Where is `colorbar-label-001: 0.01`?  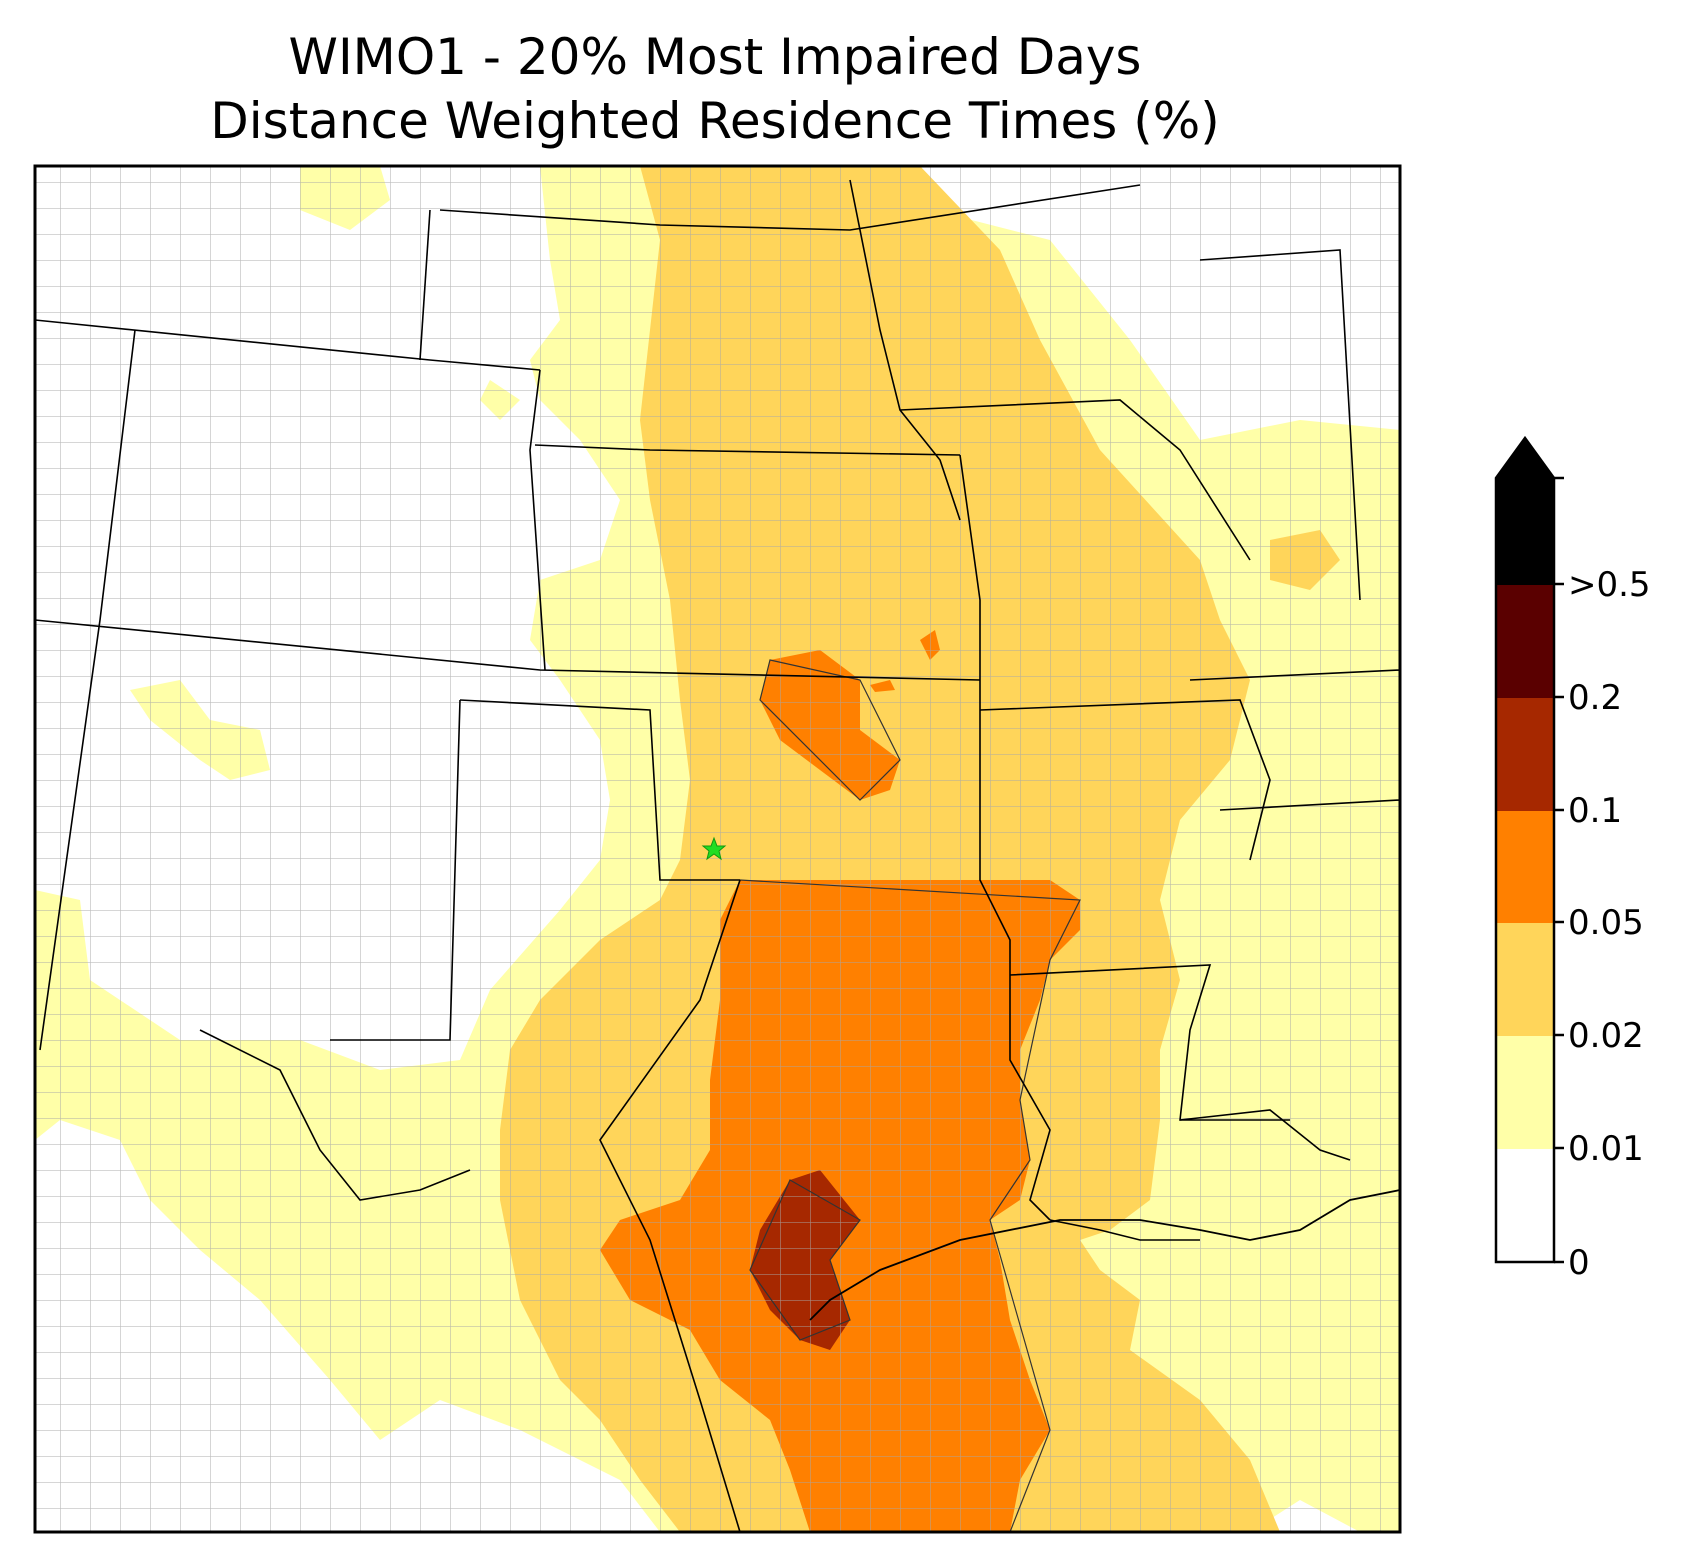 colorbar-label-001: 0.01 is located at coordinates (1606, 1149).